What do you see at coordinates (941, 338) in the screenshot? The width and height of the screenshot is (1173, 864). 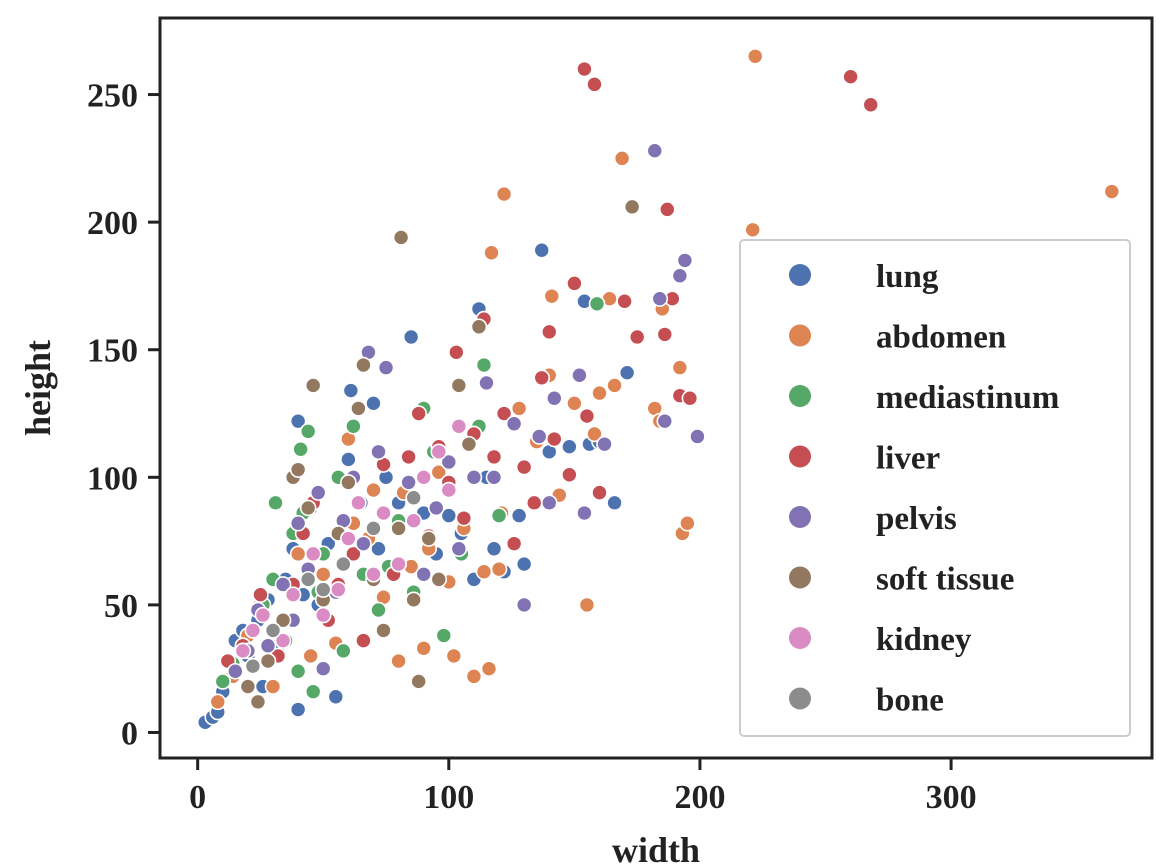 I see `legend-label: abdomen` at bounding box center [941, 338].